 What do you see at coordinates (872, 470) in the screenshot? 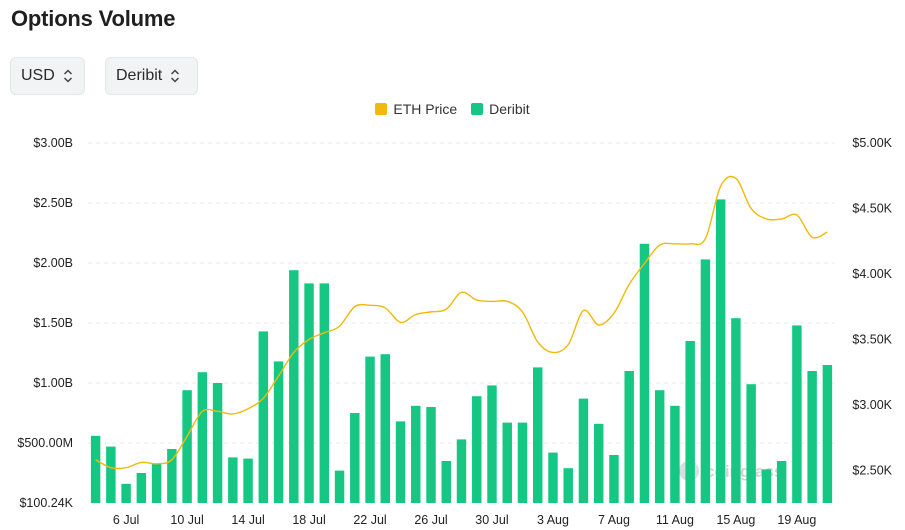
I see `y-right-tick-label: $2.50K` at bounding box center [872, 470].